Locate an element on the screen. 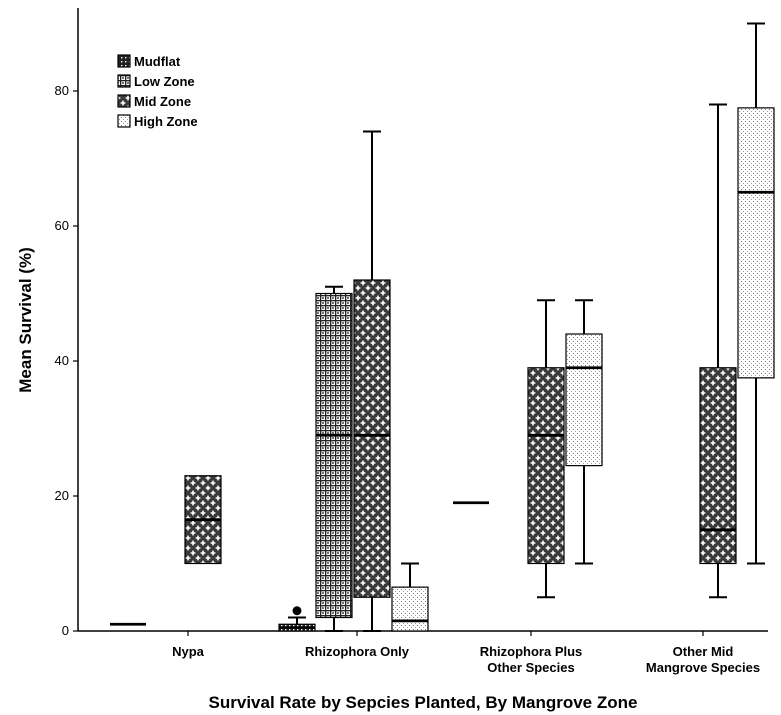 The image size is (781, 715). legend-label: Mudflat is located at coordinates (157, 61).